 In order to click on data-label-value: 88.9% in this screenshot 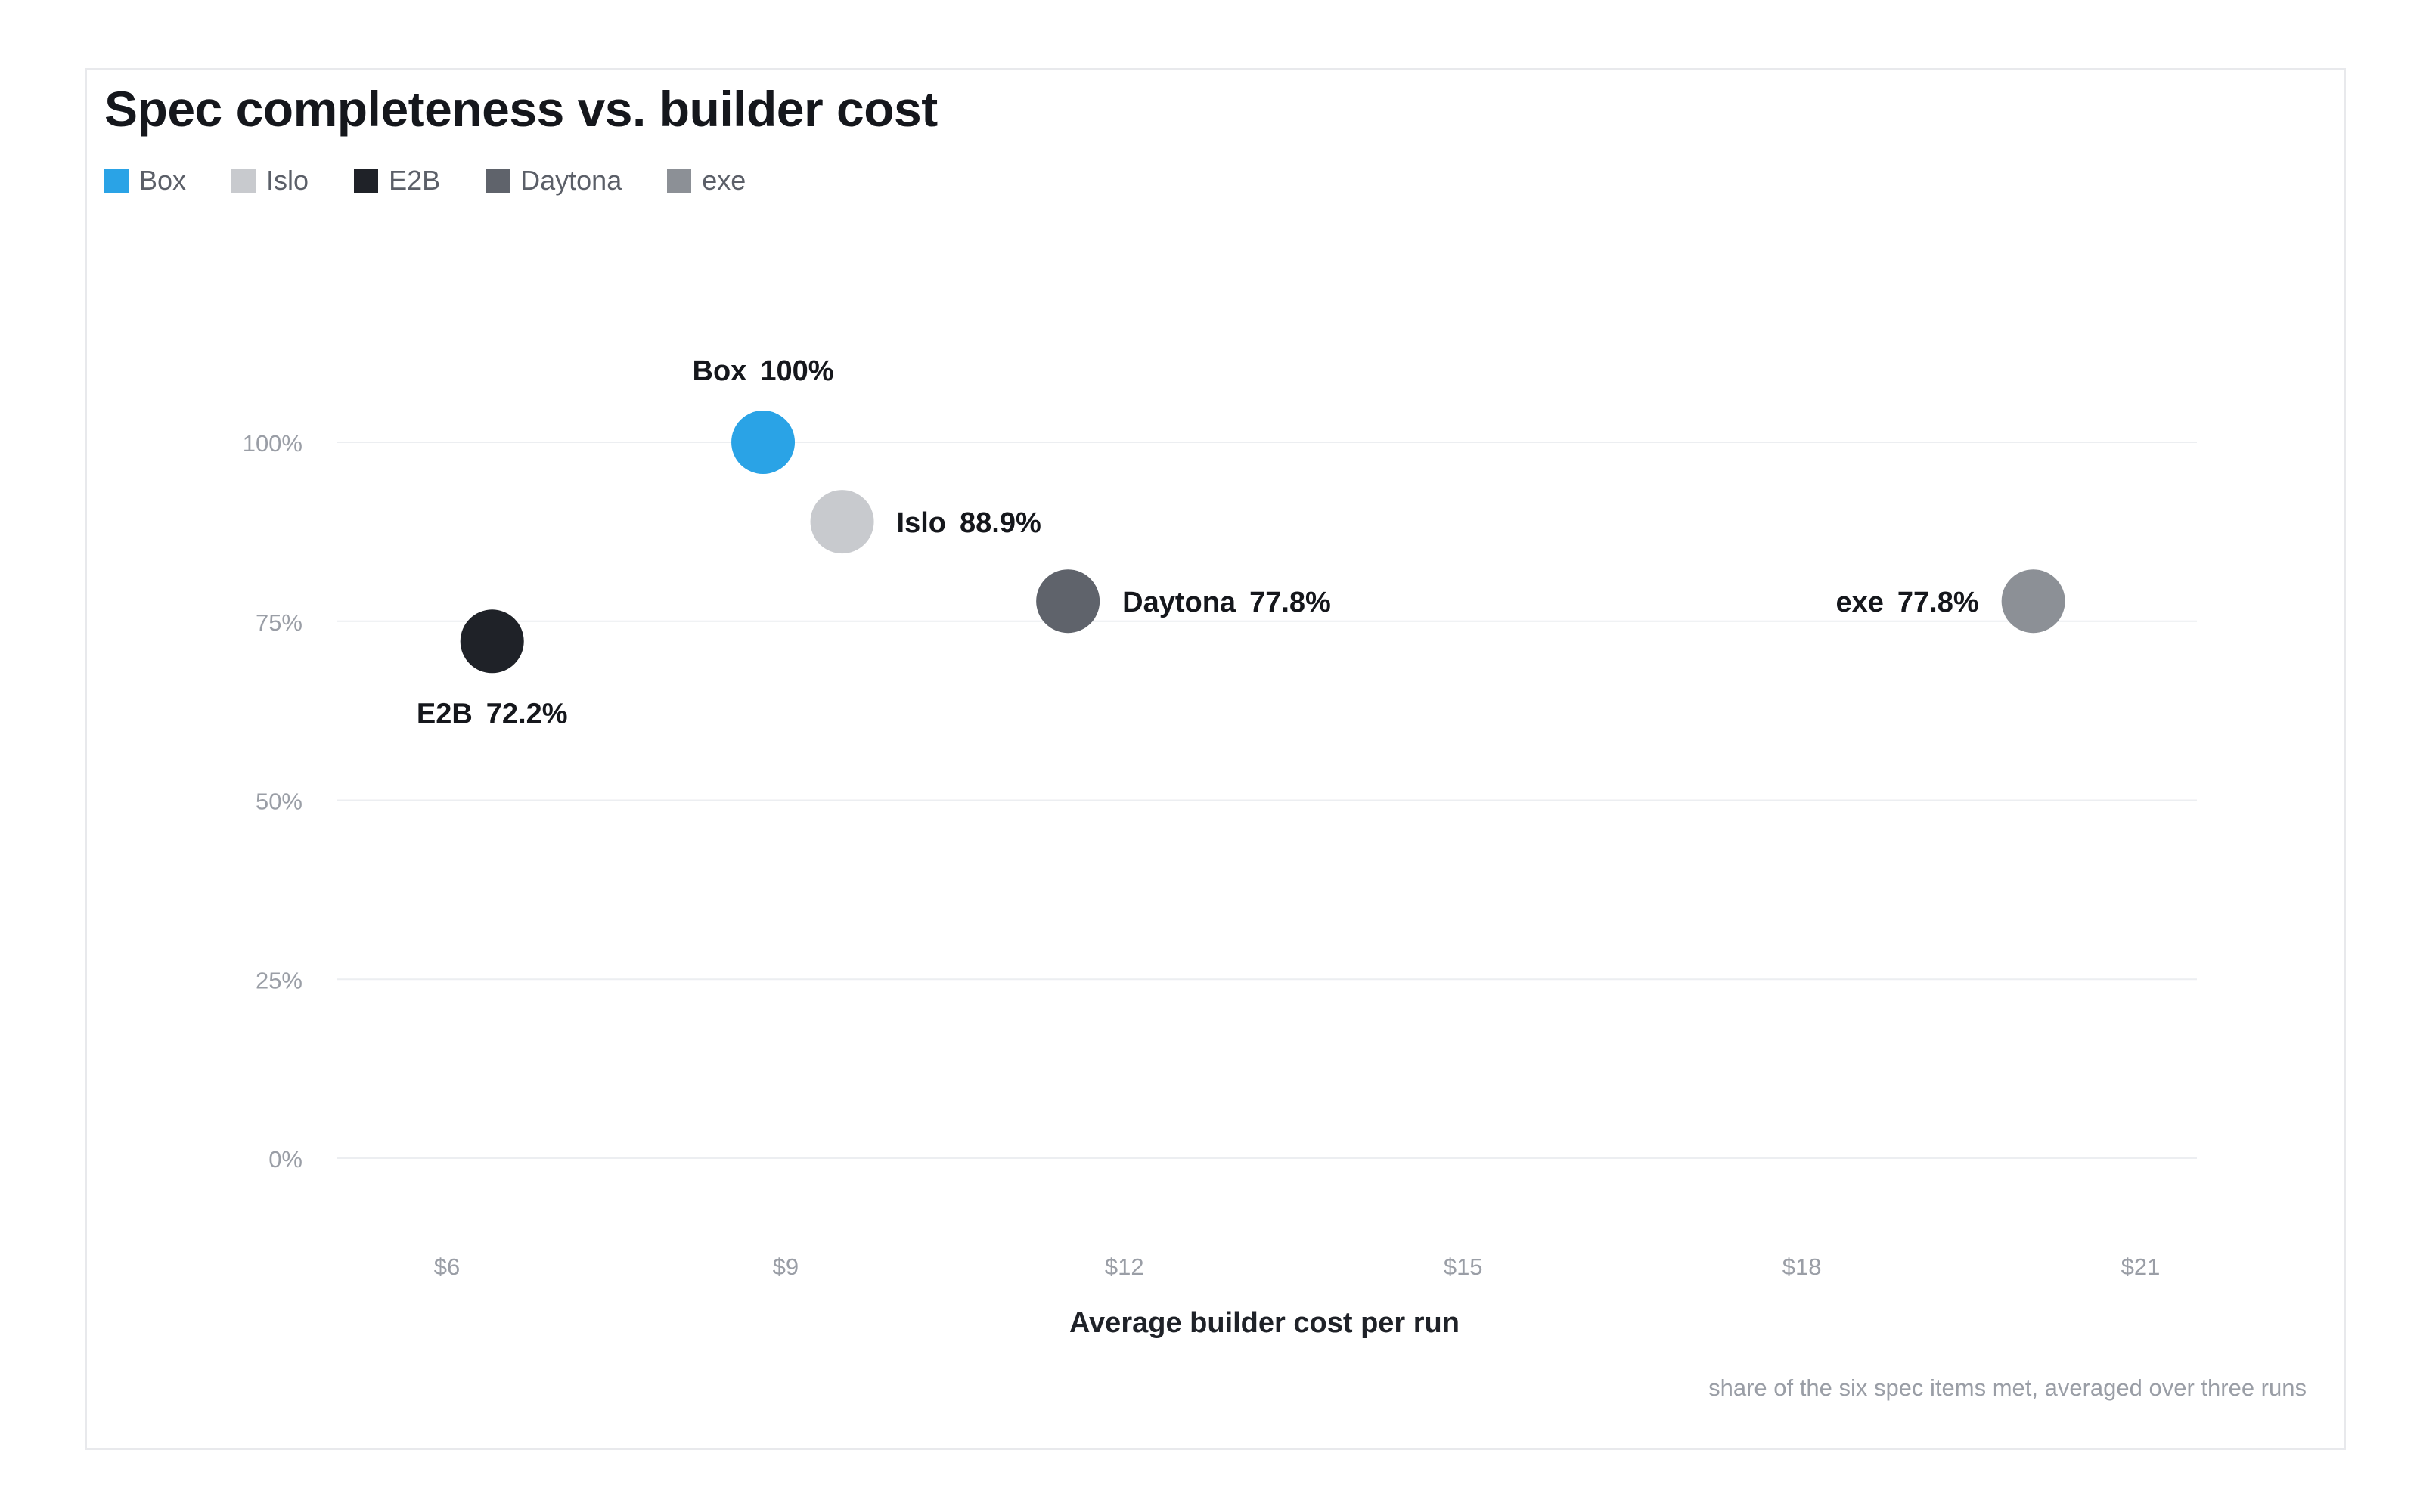, I will do `click(1000, 523)`.